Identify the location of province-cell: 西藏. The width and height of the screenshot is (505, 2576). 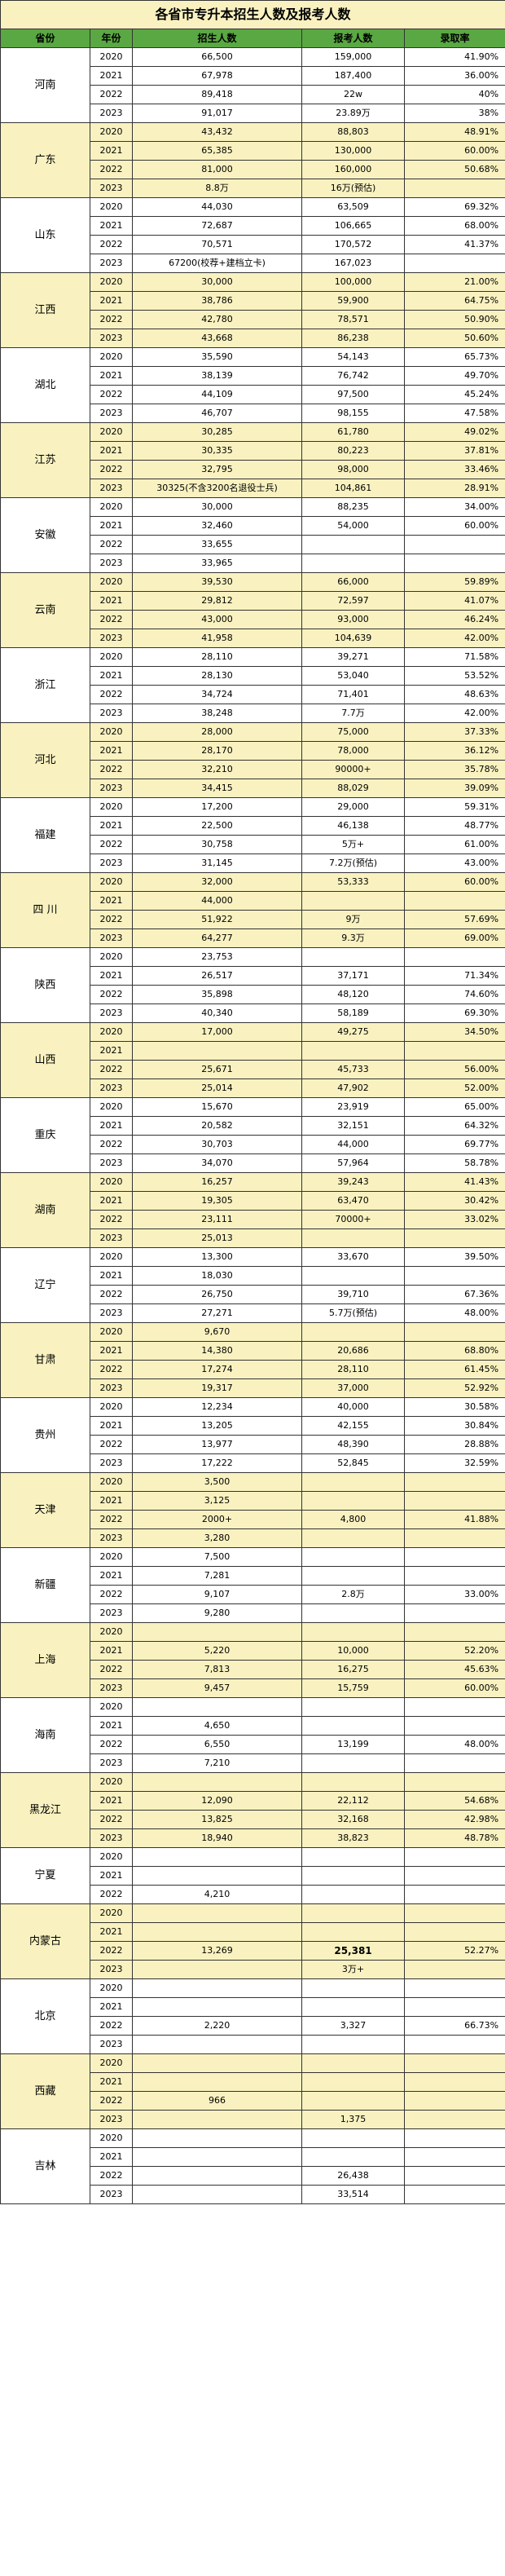
(45, 2091).